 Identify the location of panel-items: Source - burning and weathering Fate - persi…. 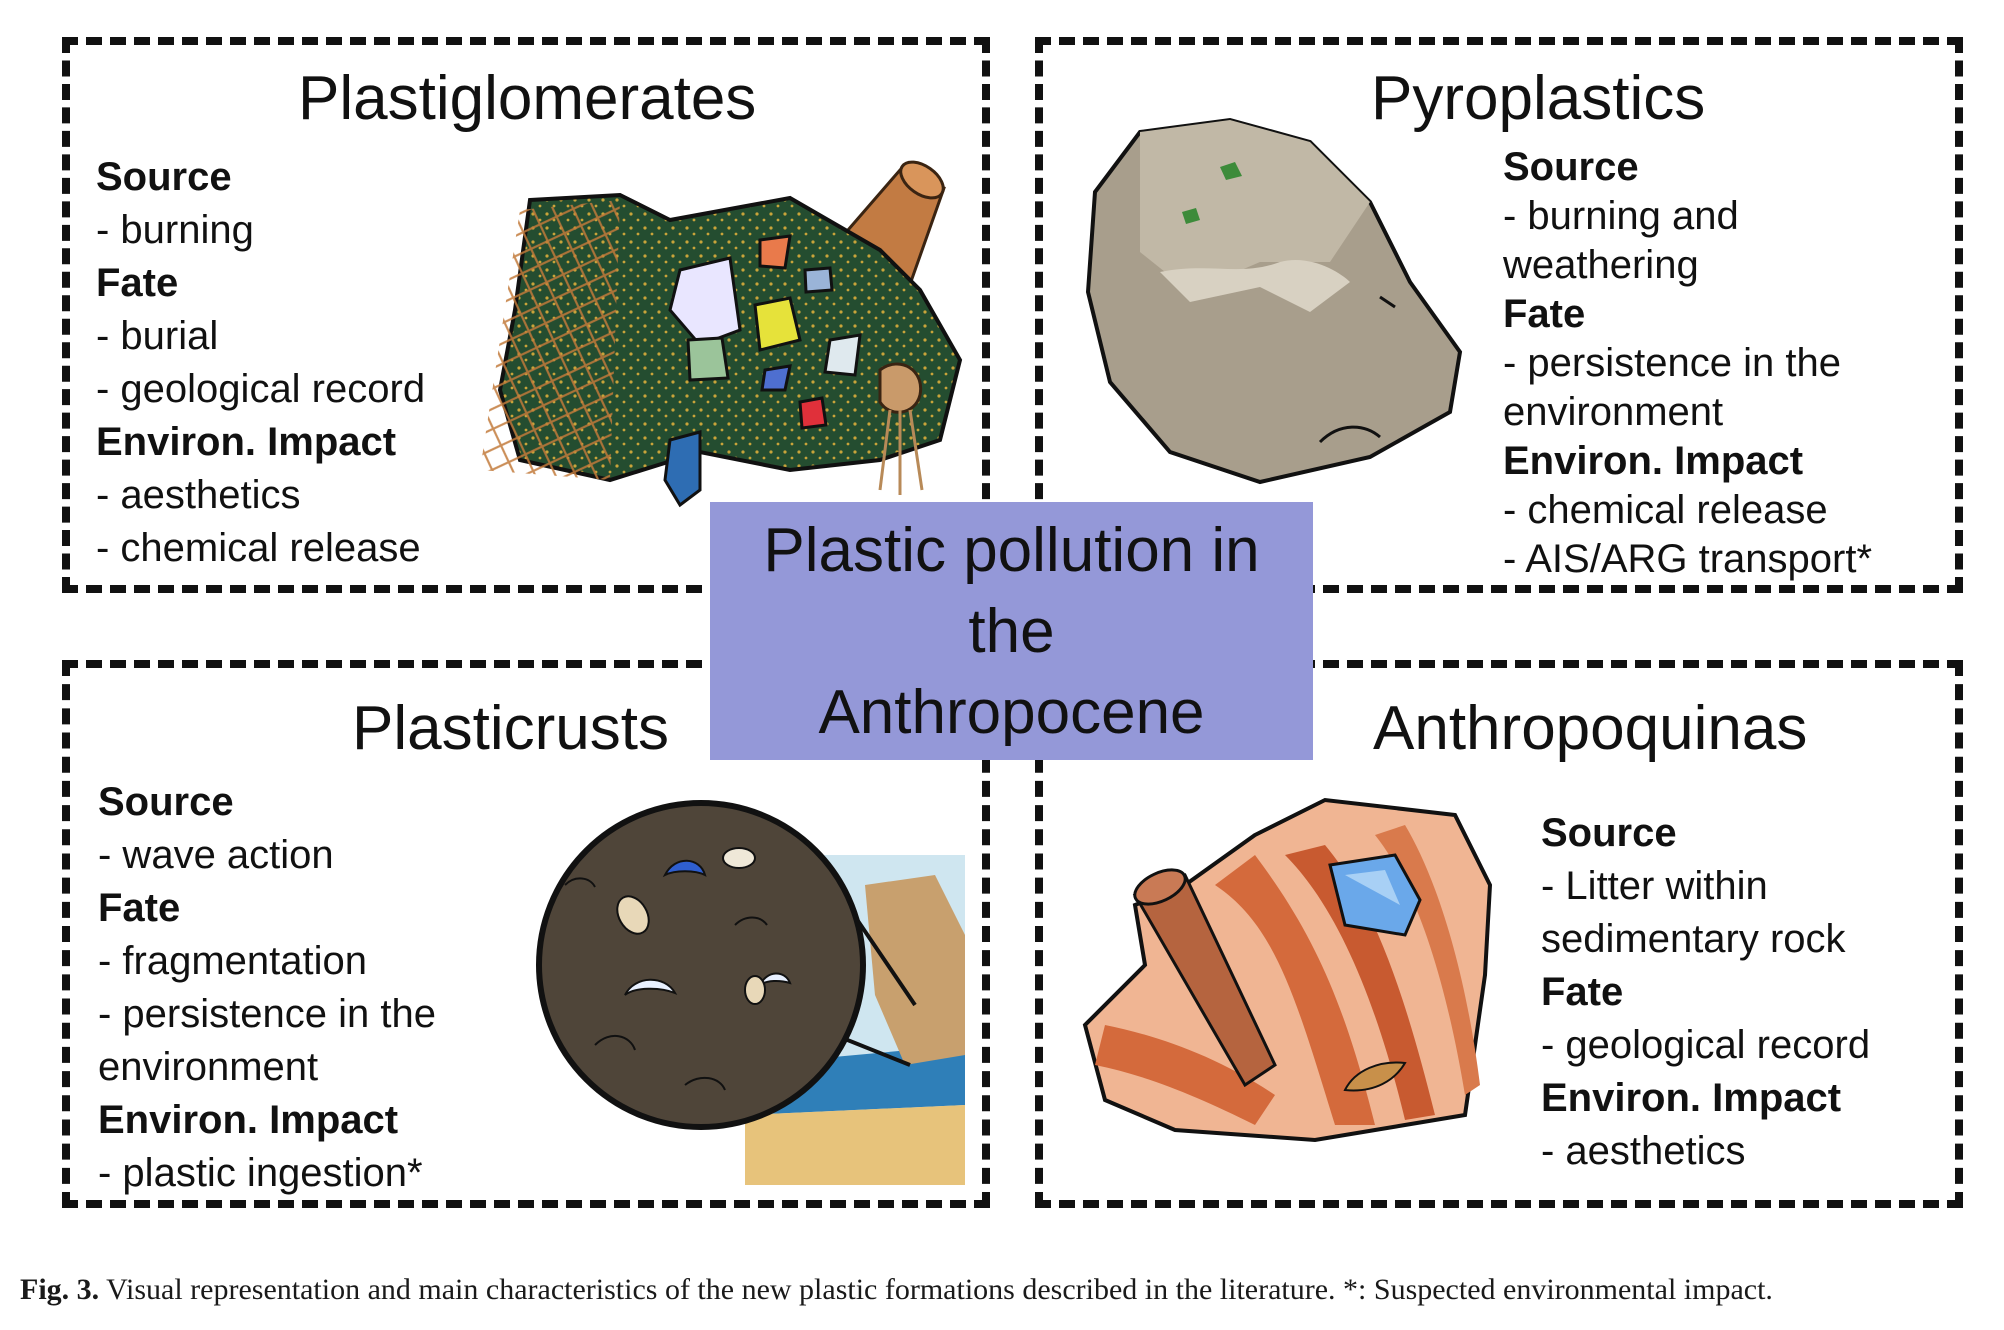
(1687, 363).